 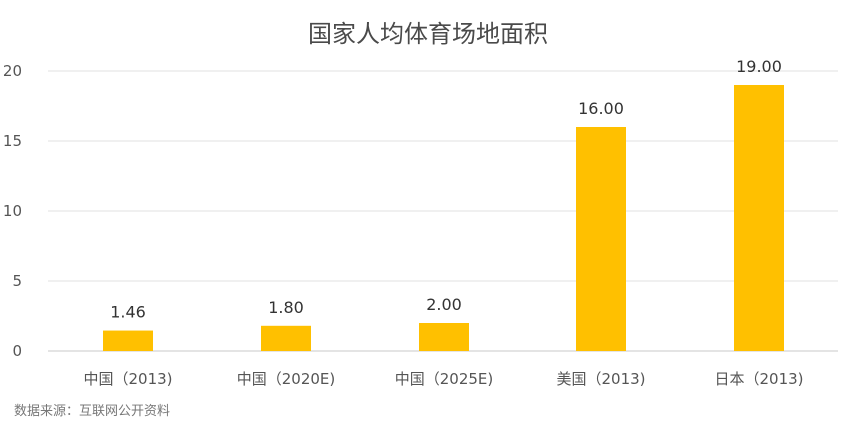 I want to click on y-tick-label: 10, so click(x=12, y=211).